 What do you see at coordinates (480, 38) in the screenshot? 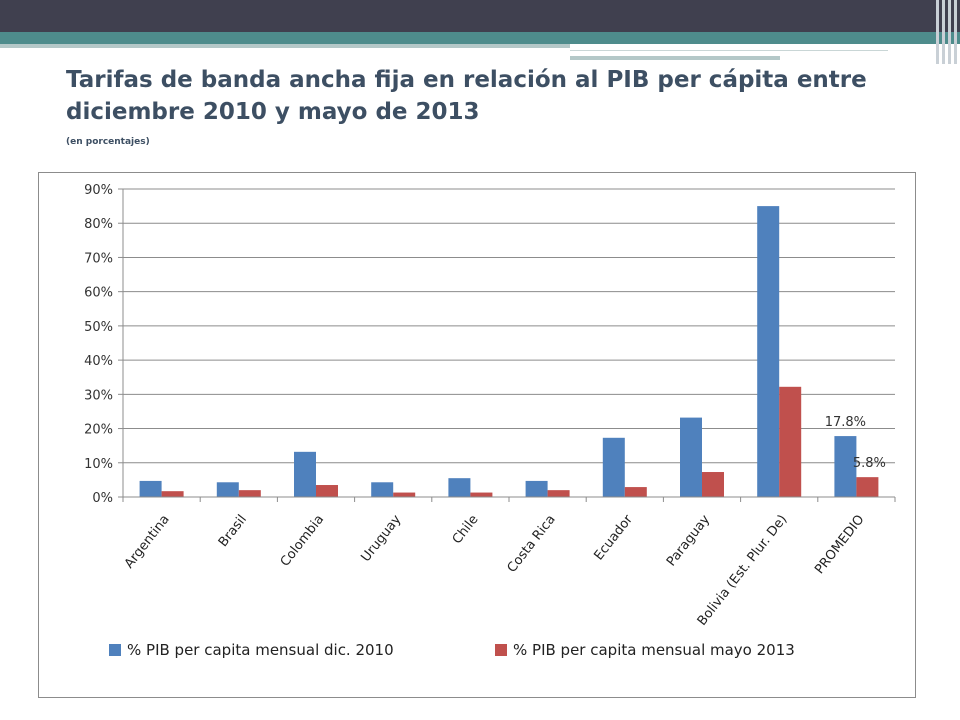
I see `slide-accent-band` at bounding box center [480, 38].